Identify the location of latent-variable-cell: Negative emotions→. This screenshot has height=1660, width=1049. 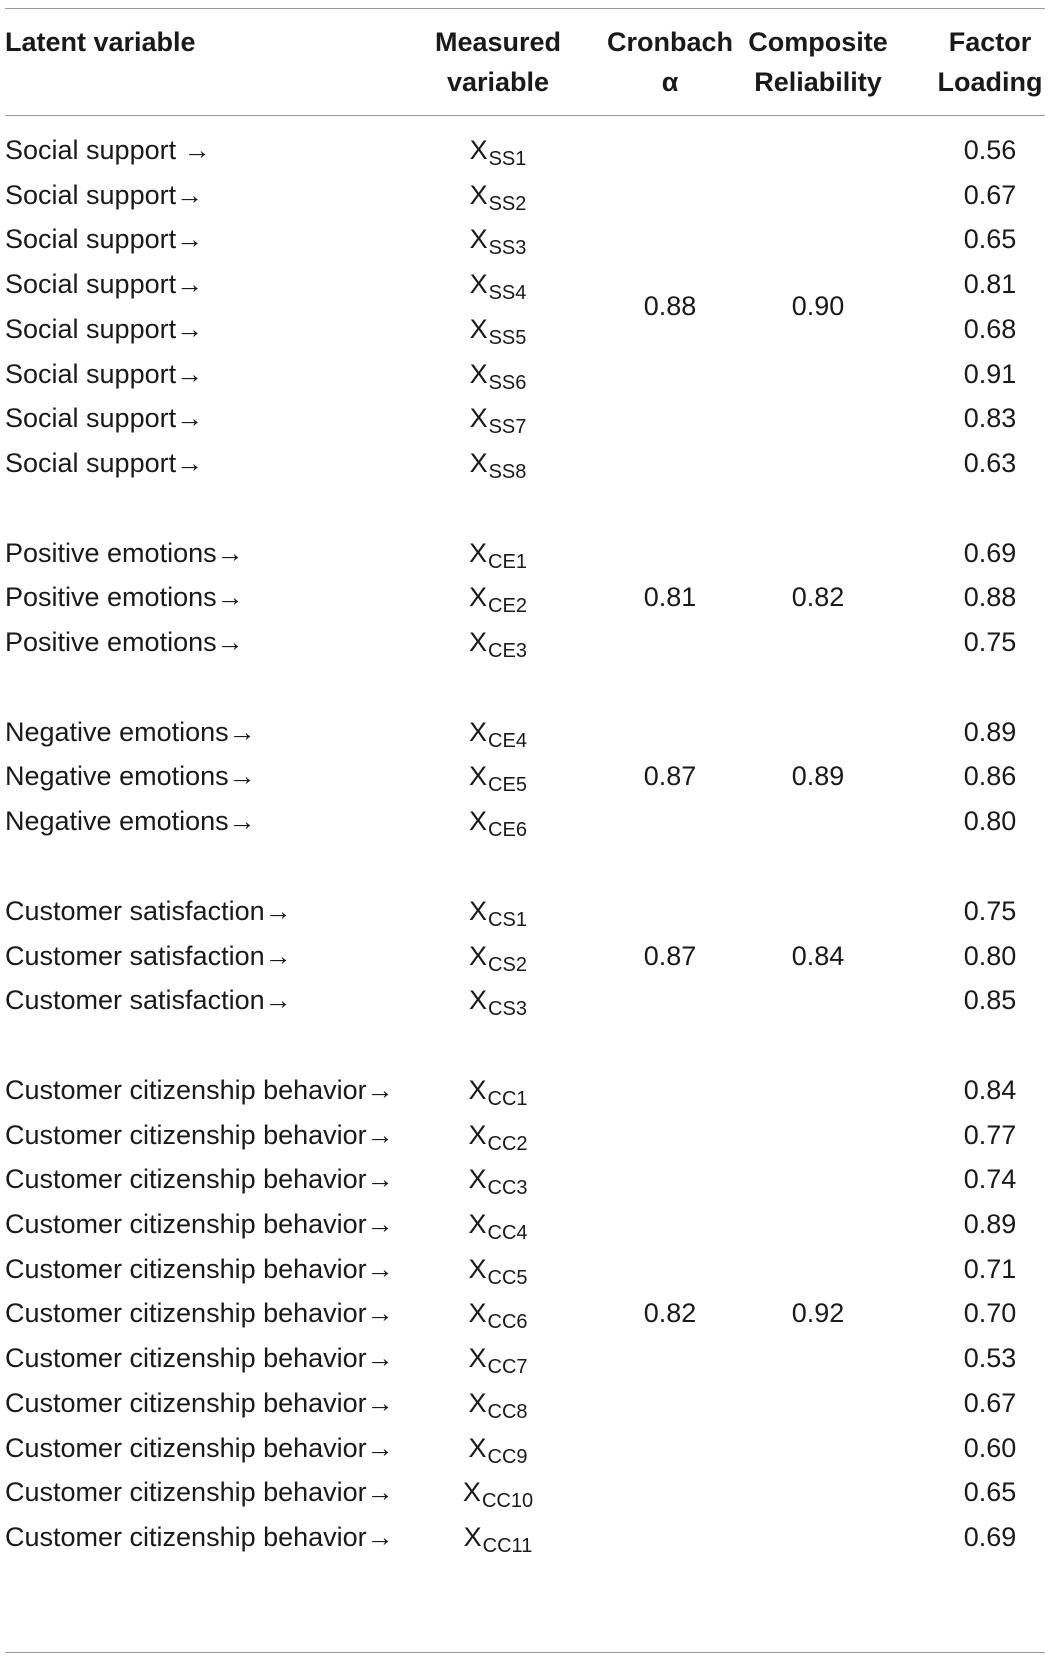
(130, 731).